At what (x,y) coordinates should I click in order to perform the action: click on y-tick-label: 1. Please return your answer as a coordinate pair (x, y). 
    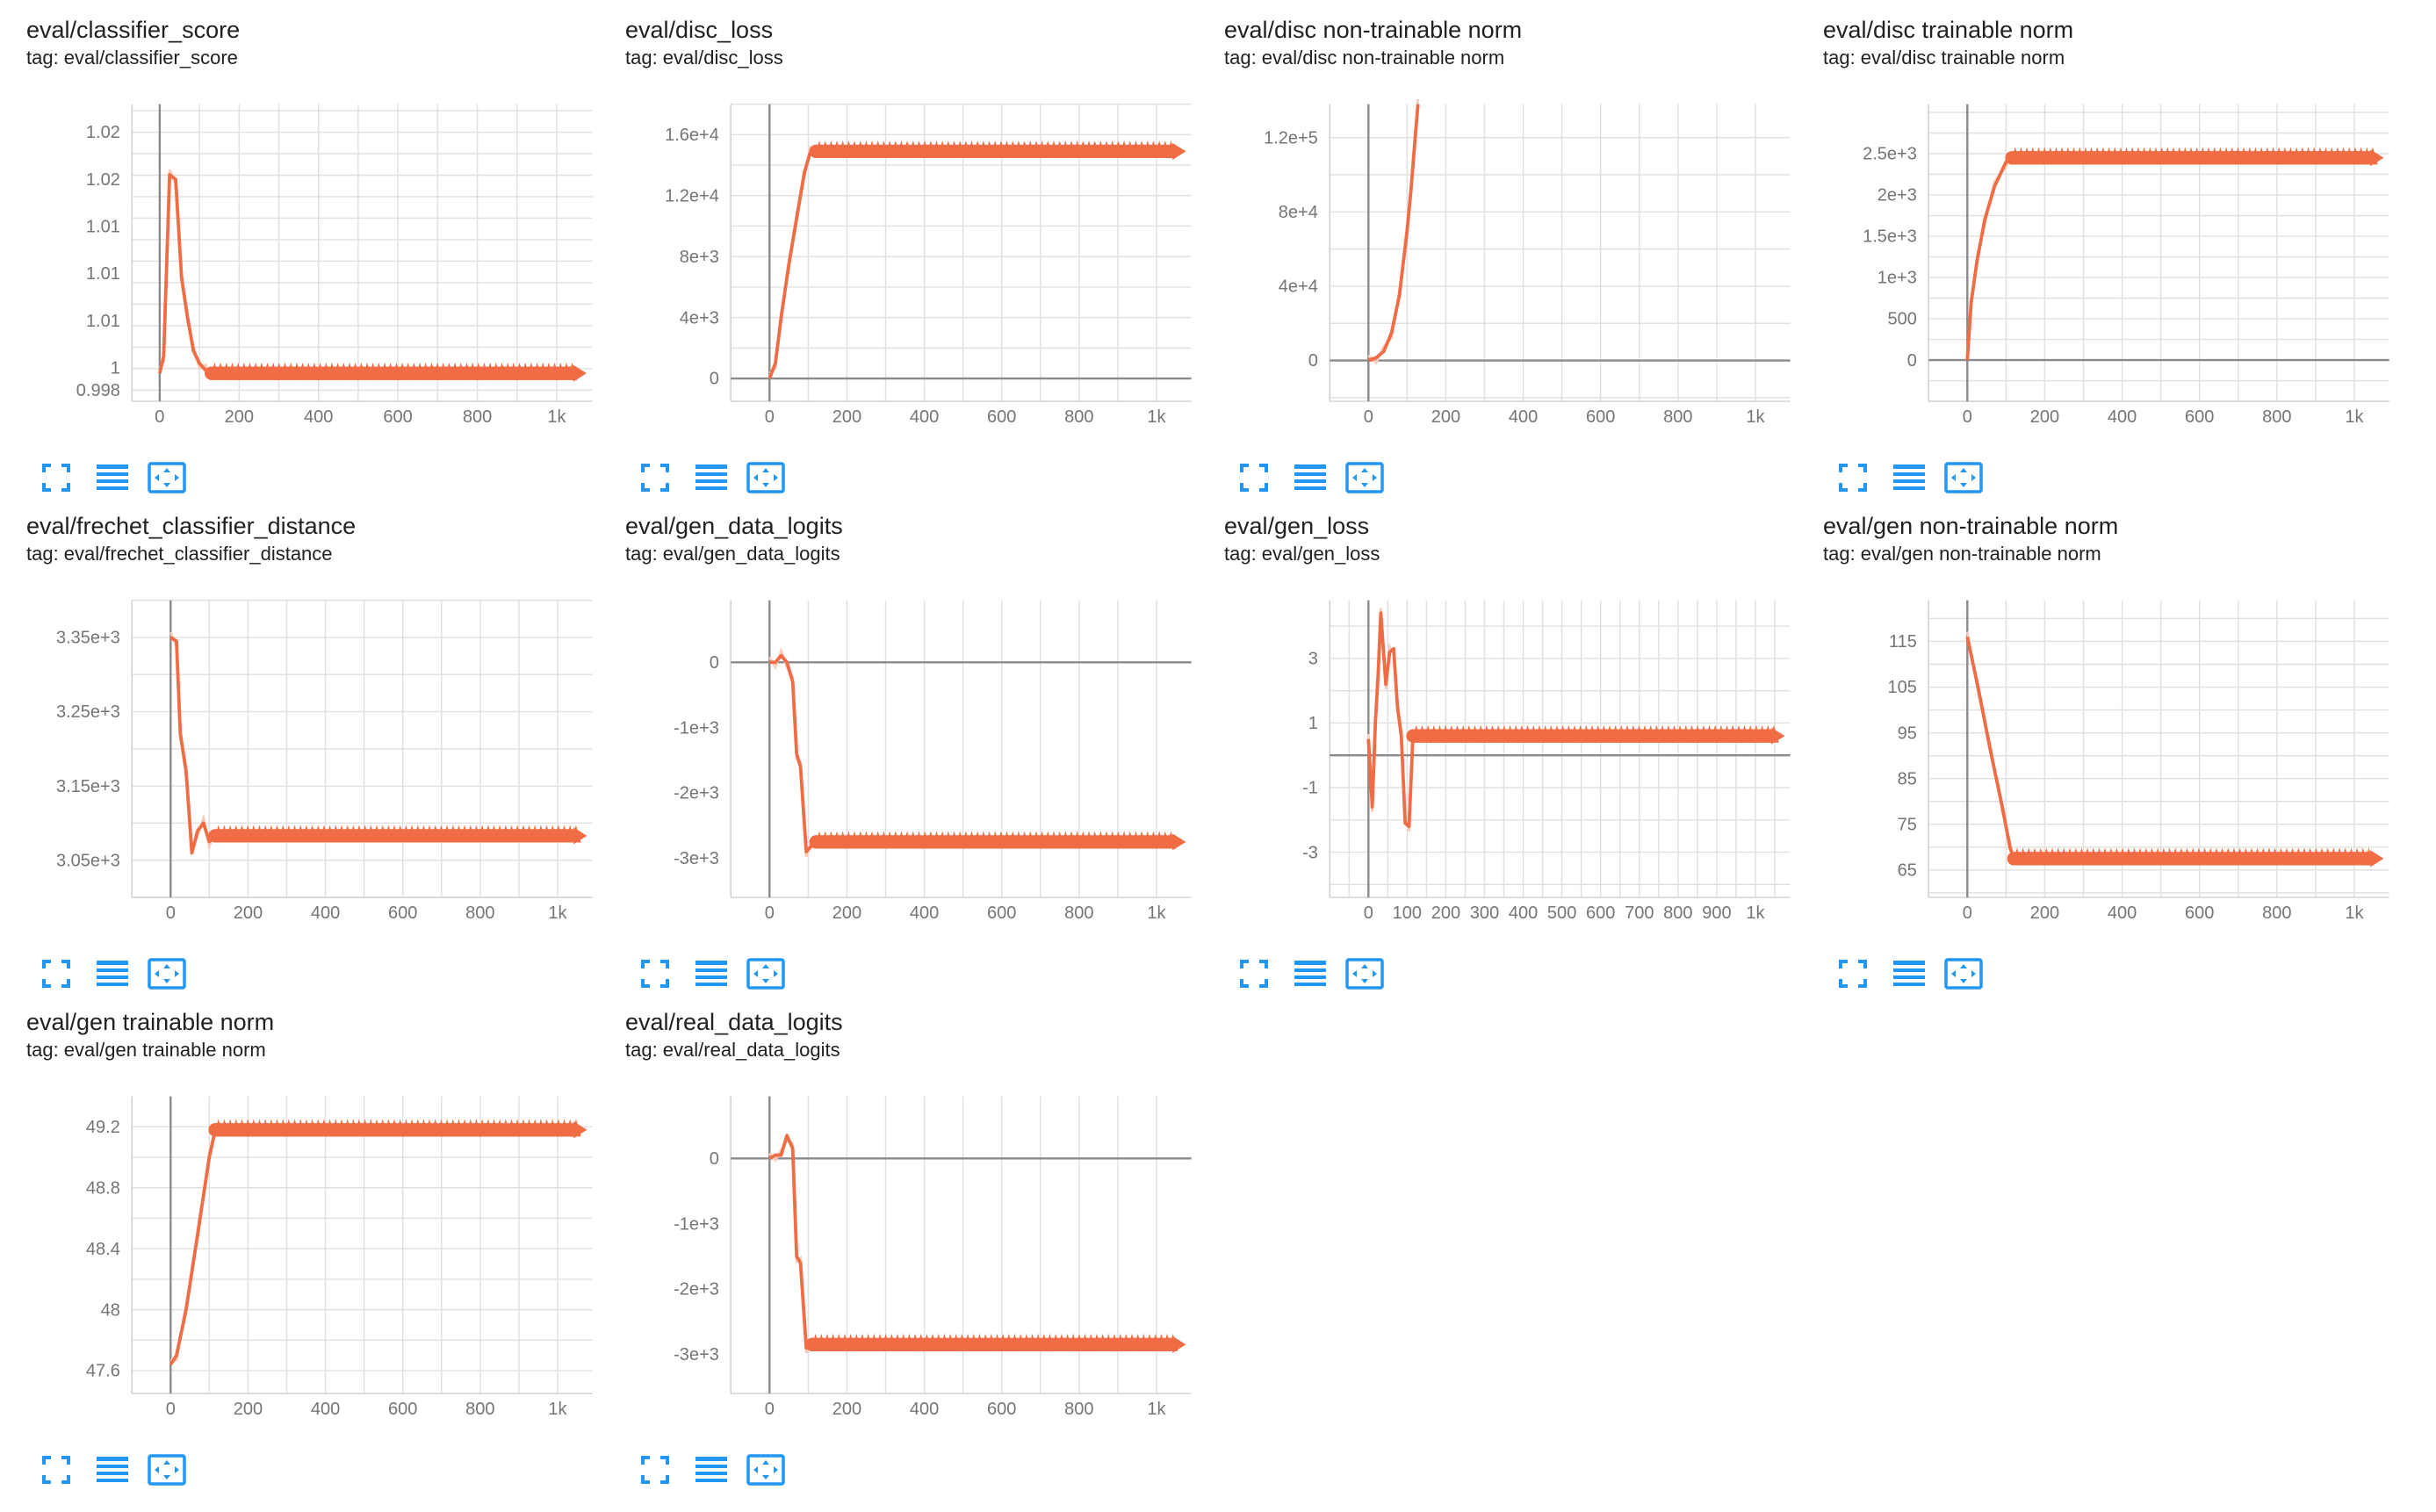
    Looking at the image, I should click on (115, 368).